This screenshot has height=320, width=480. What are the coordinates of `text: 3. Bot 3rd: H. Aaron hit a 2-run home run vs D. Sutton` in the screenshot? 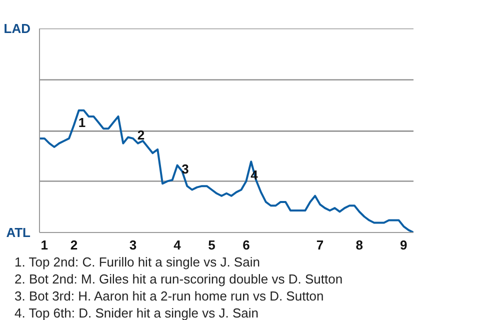 It's located at (169, 296).